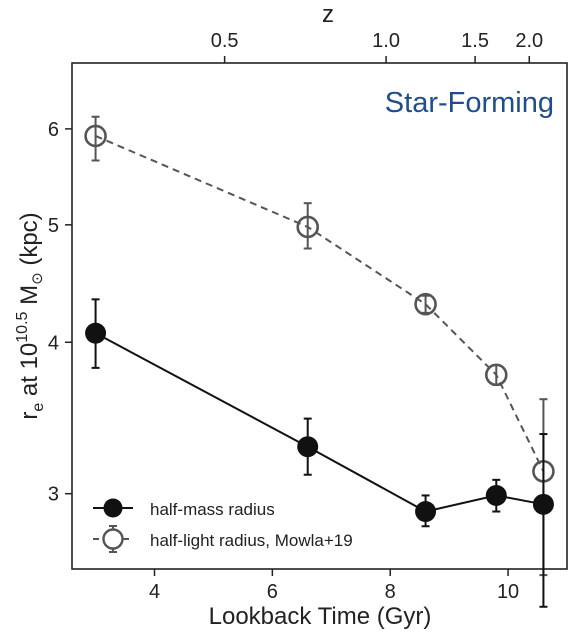 The width and height of the screenshot is (583, 634). Describe the element at coordinates (386, 41) in the screenshot. I see `top-tick-label: 1.0` at that location.